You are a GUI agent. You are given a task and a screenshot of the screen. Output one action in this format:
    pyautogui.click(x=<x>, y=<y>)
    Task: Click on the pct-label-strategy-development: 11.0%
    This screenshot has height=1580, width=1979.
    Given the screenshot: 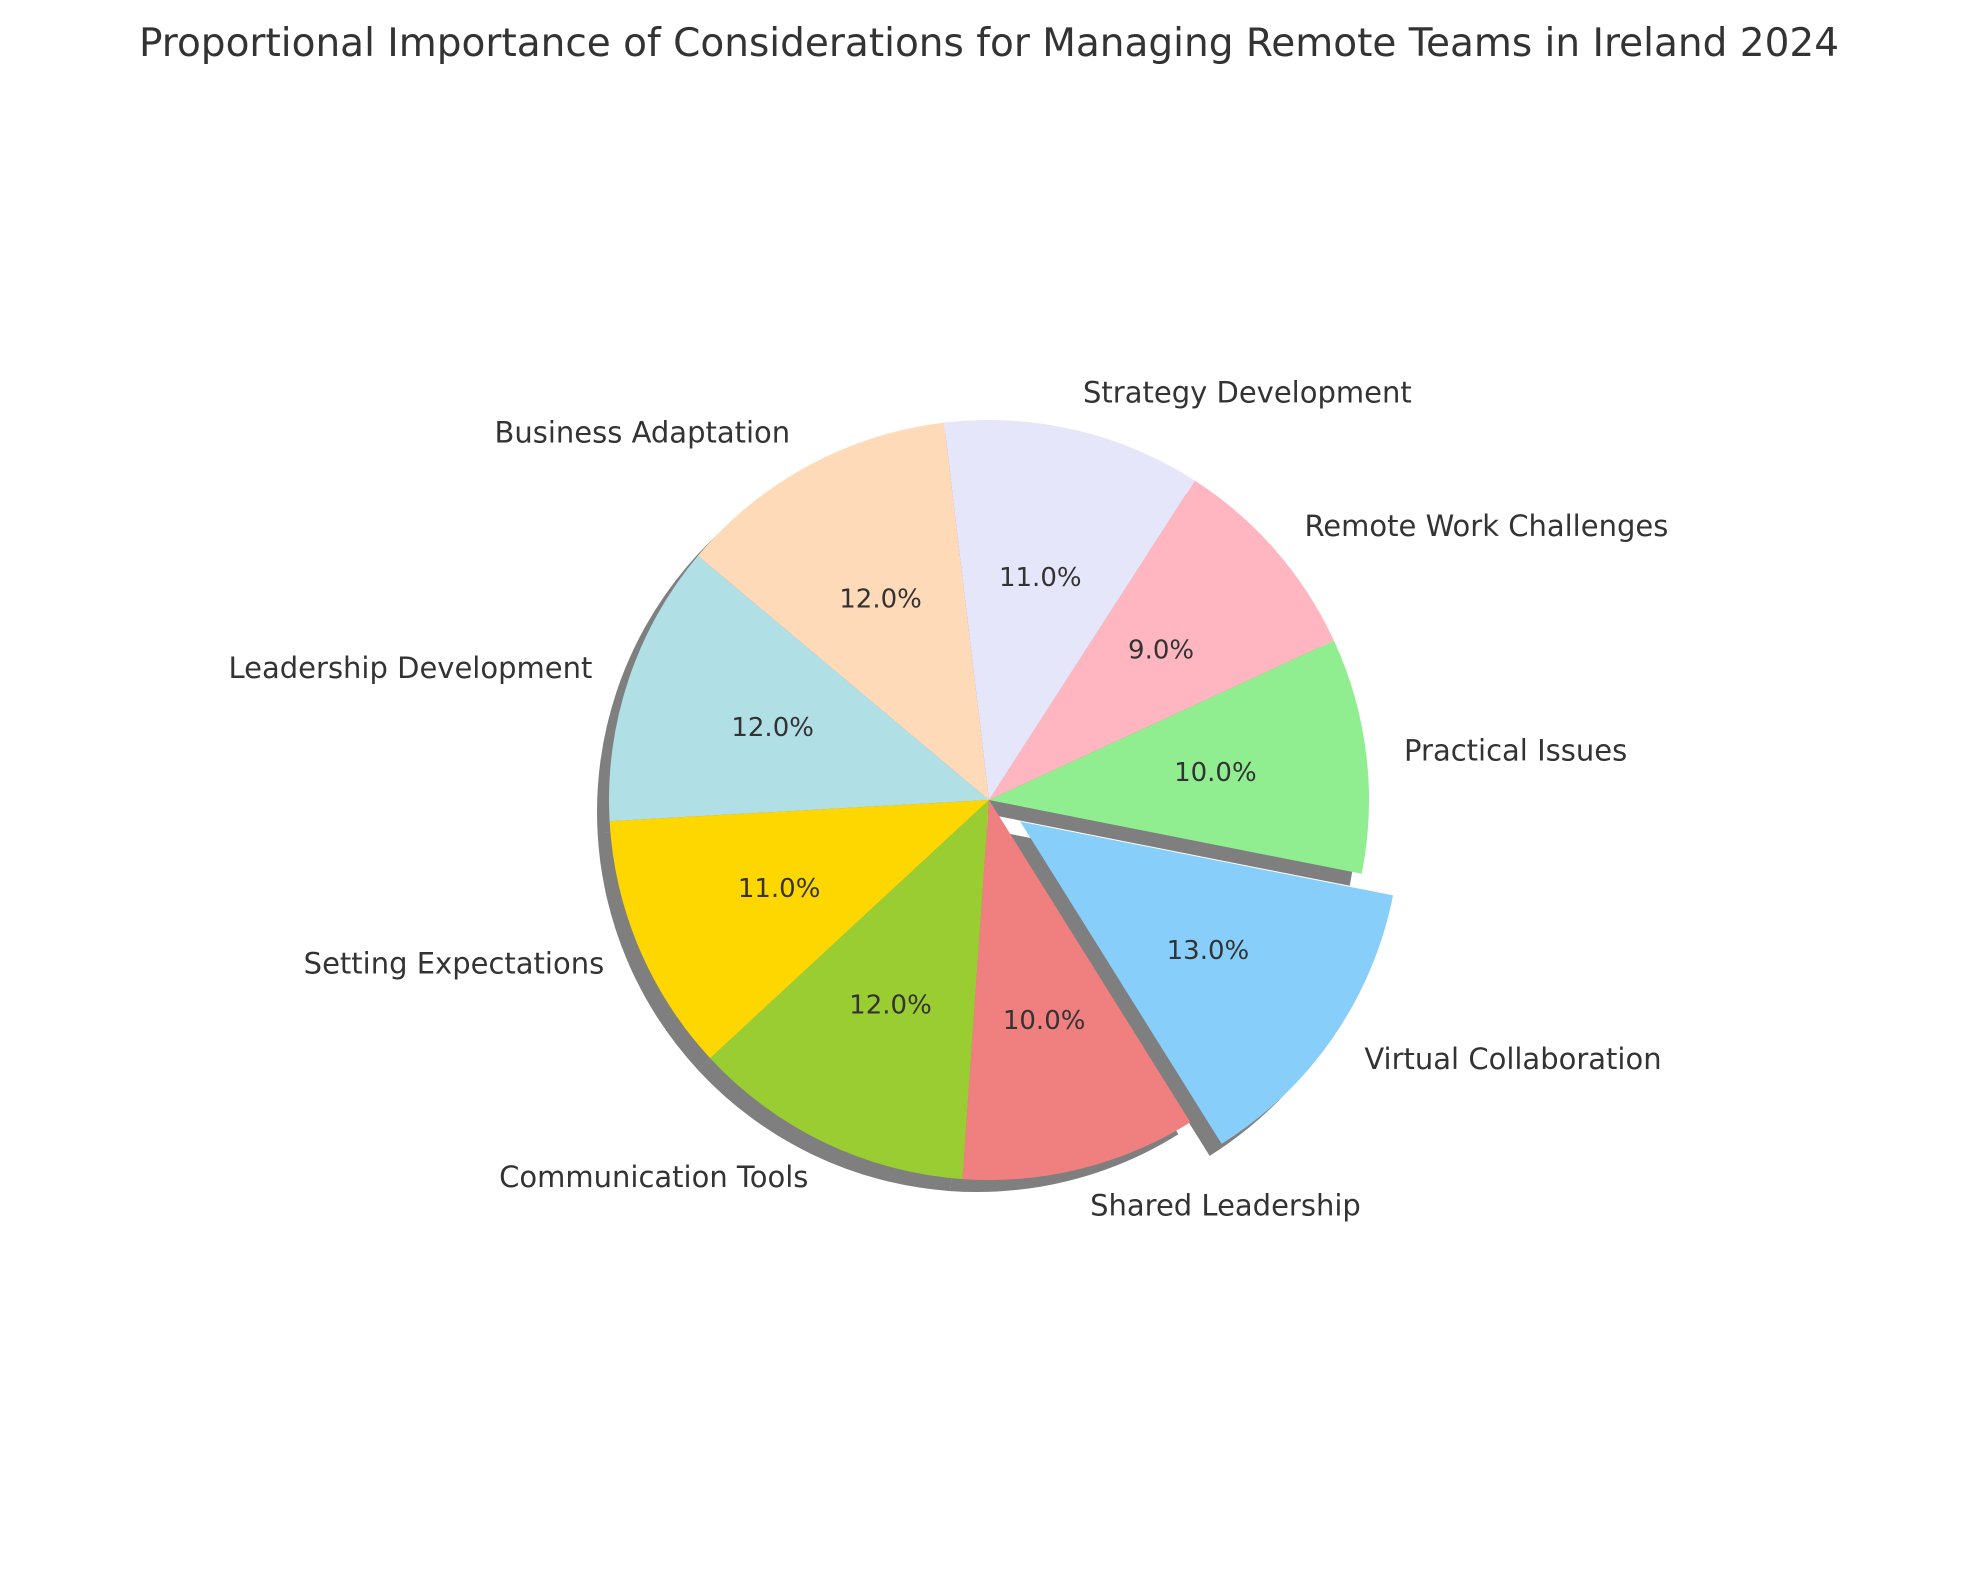 What is the action you would take?
    pyautogui.click(x=1040, y=578)
    